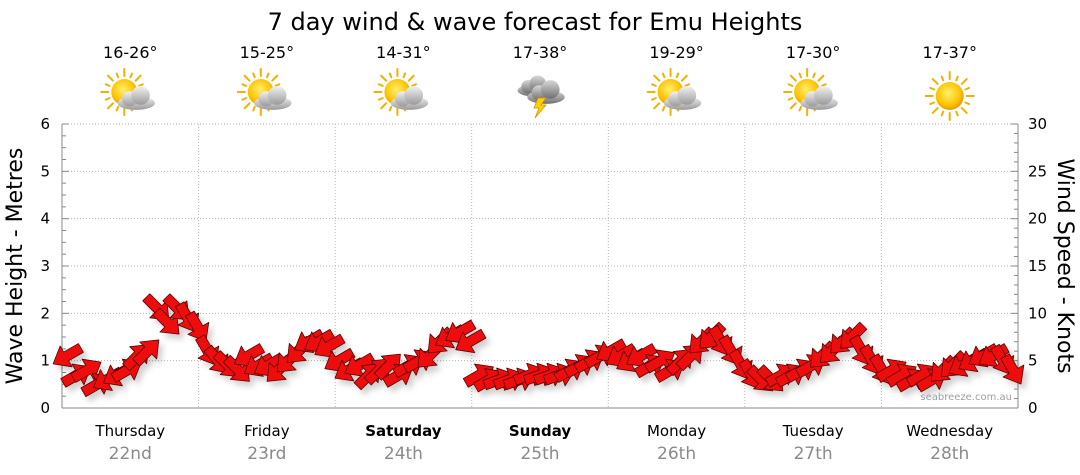 This screenshot has height=475, width=1080. Describe the element at coordinates (1037, 313) in the screenshot. I see `y-right-tick-label: 10` at that location.